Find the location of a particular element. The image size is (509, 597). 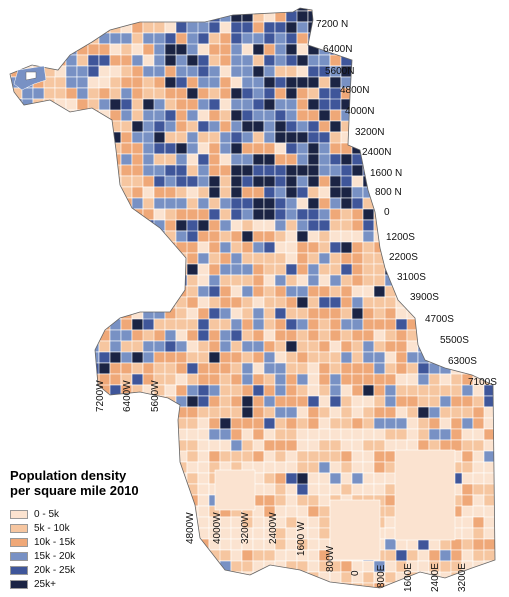

legend-item: 20k - 25k is located at coordinates (100, 570).